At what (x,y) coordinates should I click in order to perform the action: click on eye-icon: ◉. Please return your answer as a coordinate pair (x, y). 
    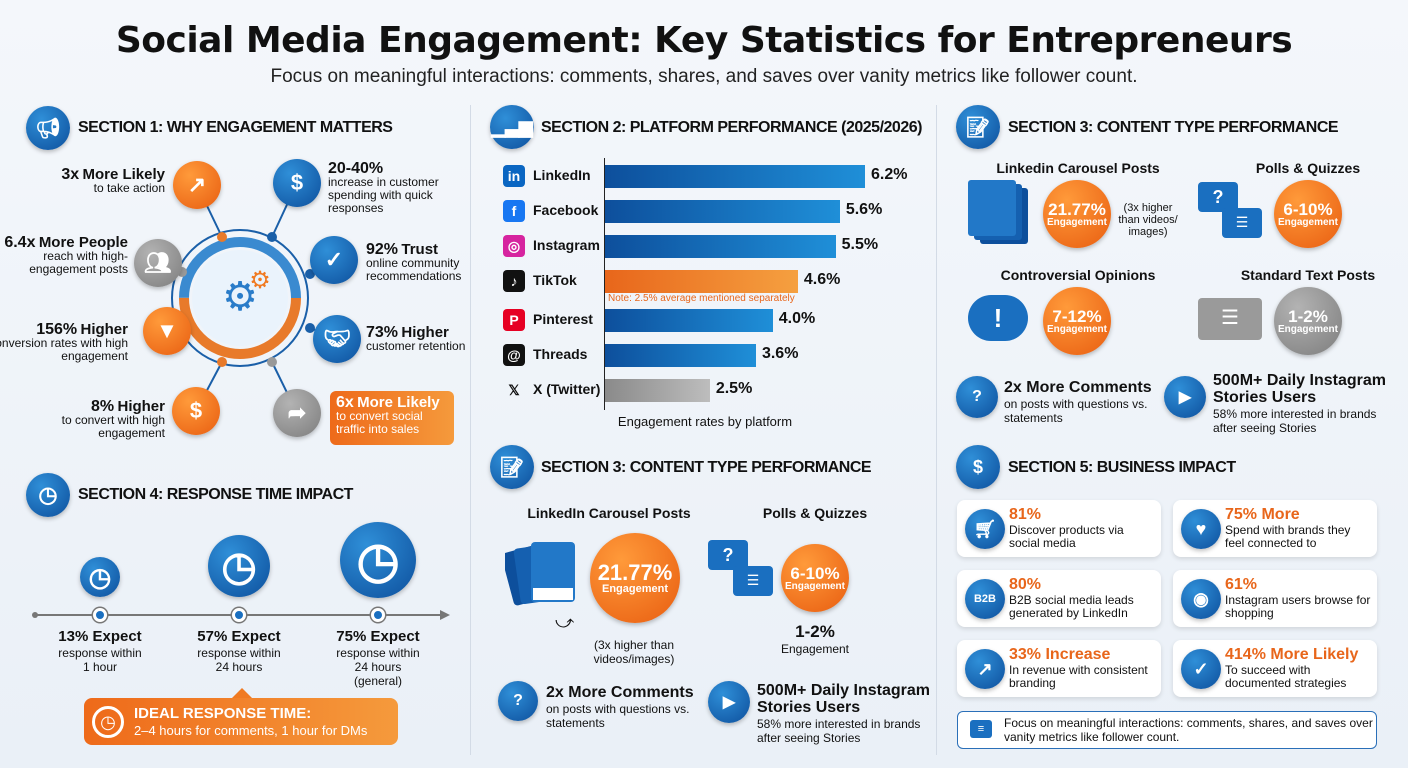
    Looking at the image, I should click on (1201, 599).